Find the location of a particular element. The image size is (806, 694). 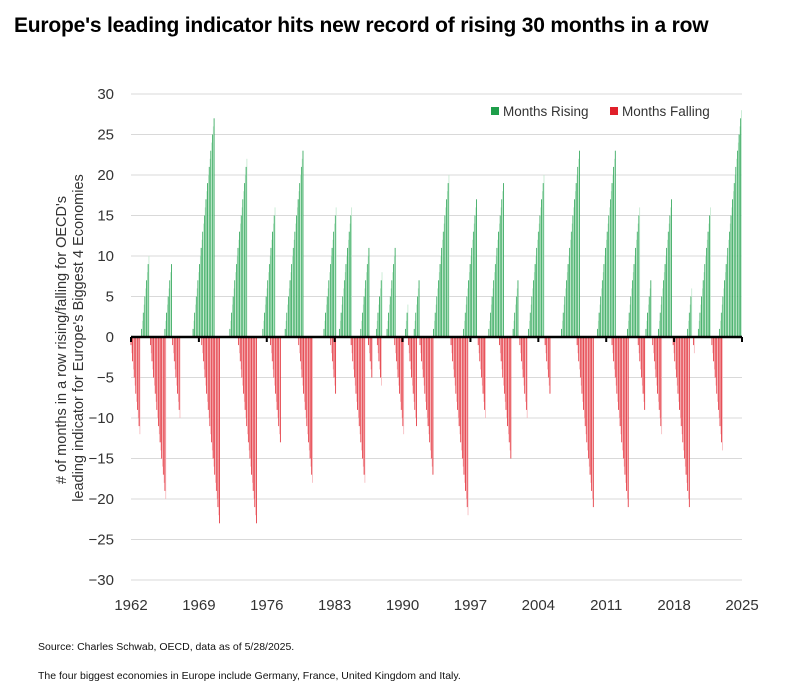

x-tick-labels: 1962 1969 1976 1983 1990 1997 2004 2011 2018 2025 is located at coordinates (436, 605).